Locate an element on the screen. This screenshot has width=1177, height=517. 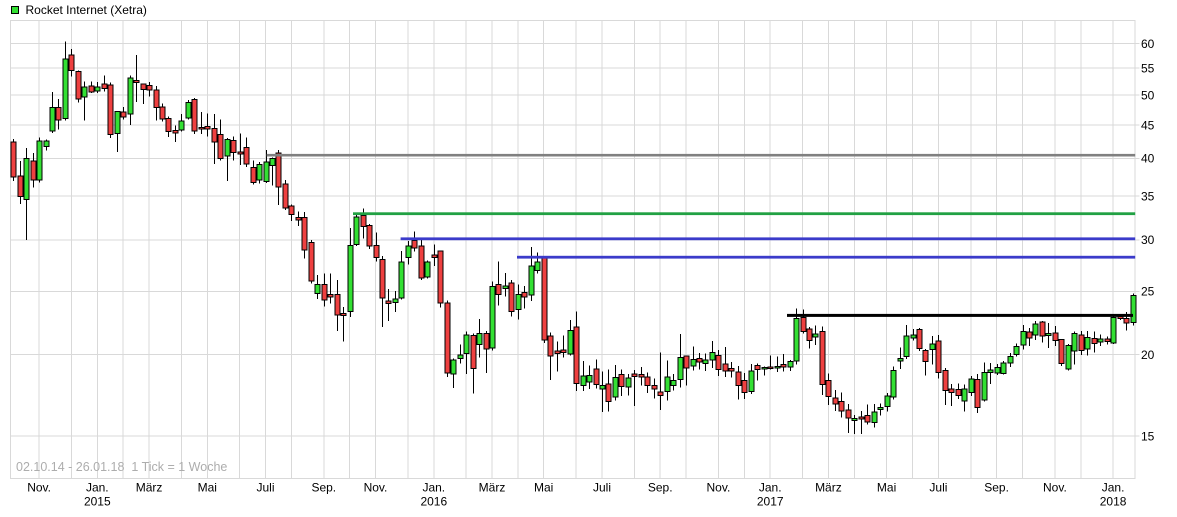
svg-text: 35 is located at coordinates (1148, 196).